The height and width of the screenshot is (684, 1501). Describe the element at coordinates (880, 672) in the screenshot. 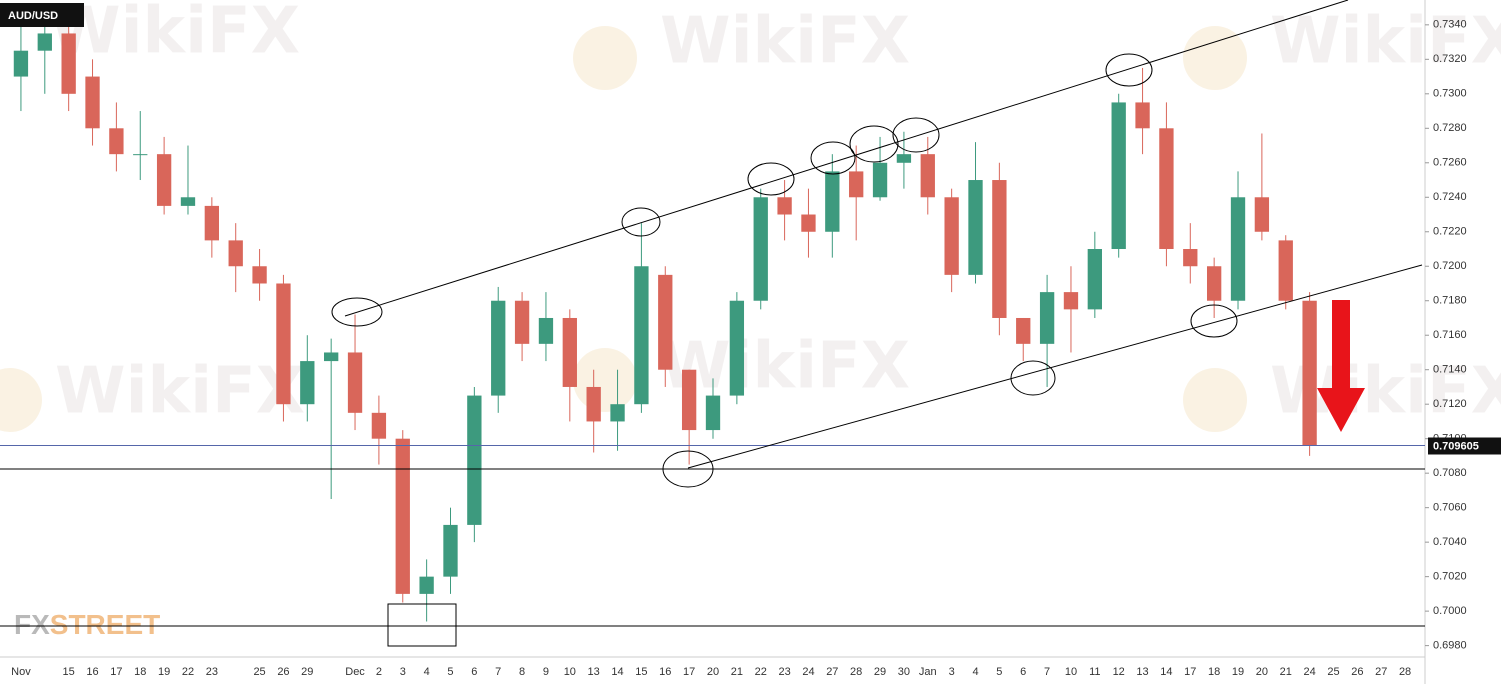

I see `x-tick-label: 29` at that location.